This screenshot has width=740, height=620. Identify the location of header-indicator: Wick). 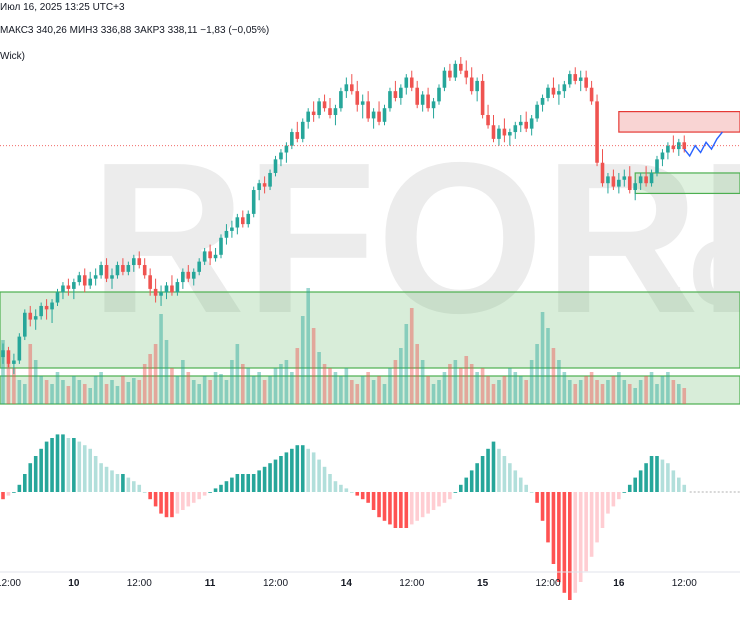
(12, 56).